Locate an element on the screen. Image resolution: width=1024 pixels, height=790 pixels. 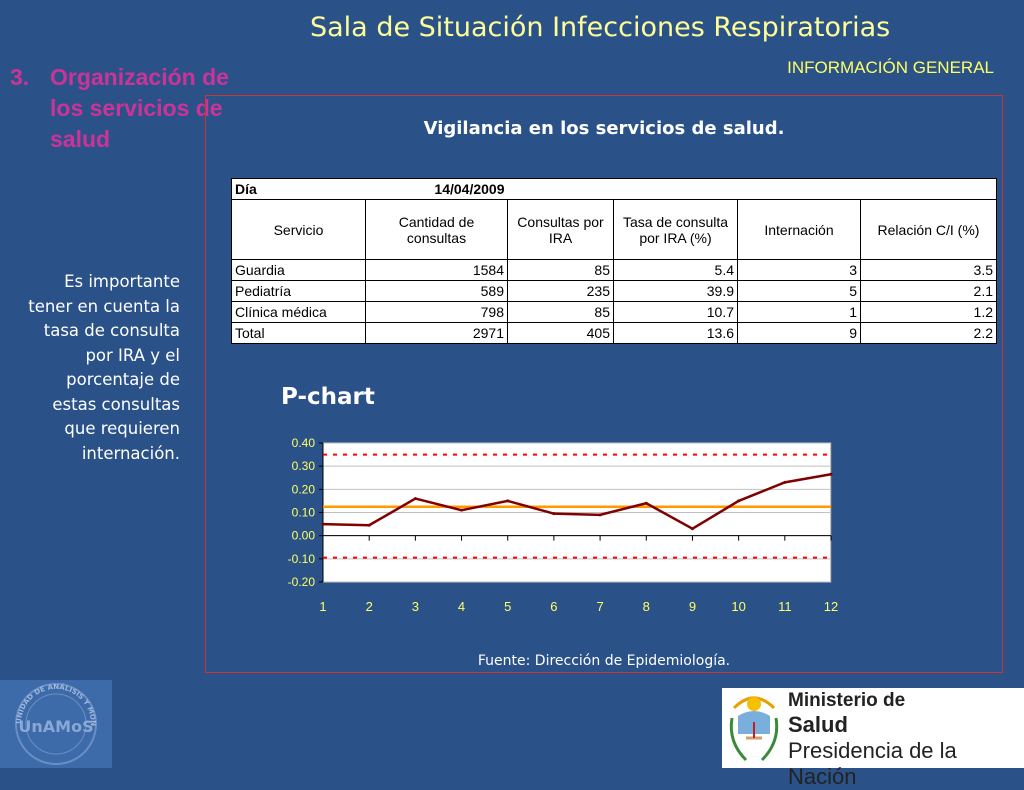
cell-tasa: 10.7 is located at coordinates (675, 312).